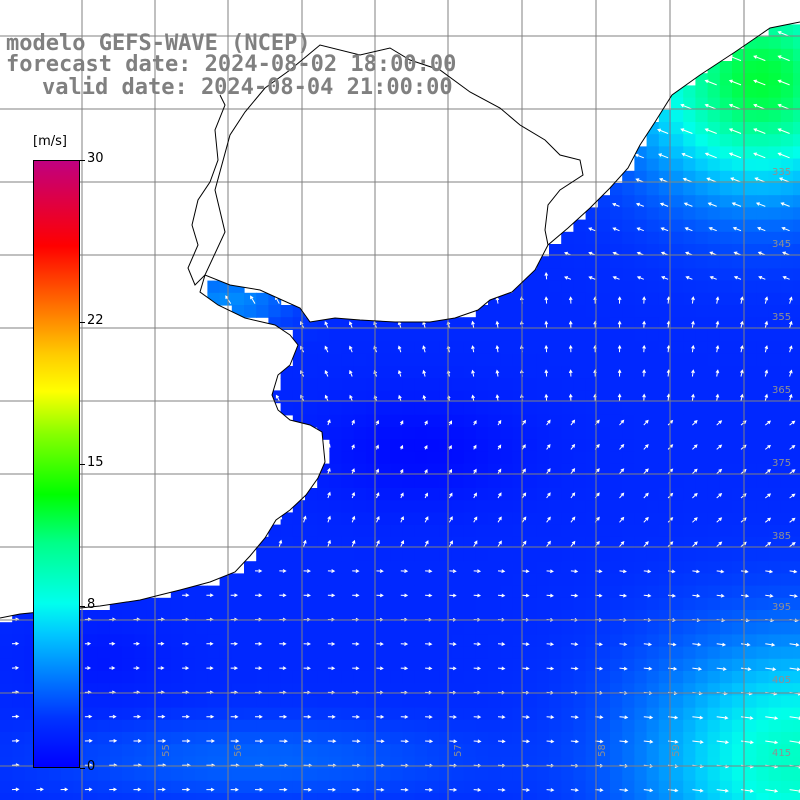 The width and height of the screenshot is (800, 800). I want to click on grid-label-right: 395, so click(782, 607).